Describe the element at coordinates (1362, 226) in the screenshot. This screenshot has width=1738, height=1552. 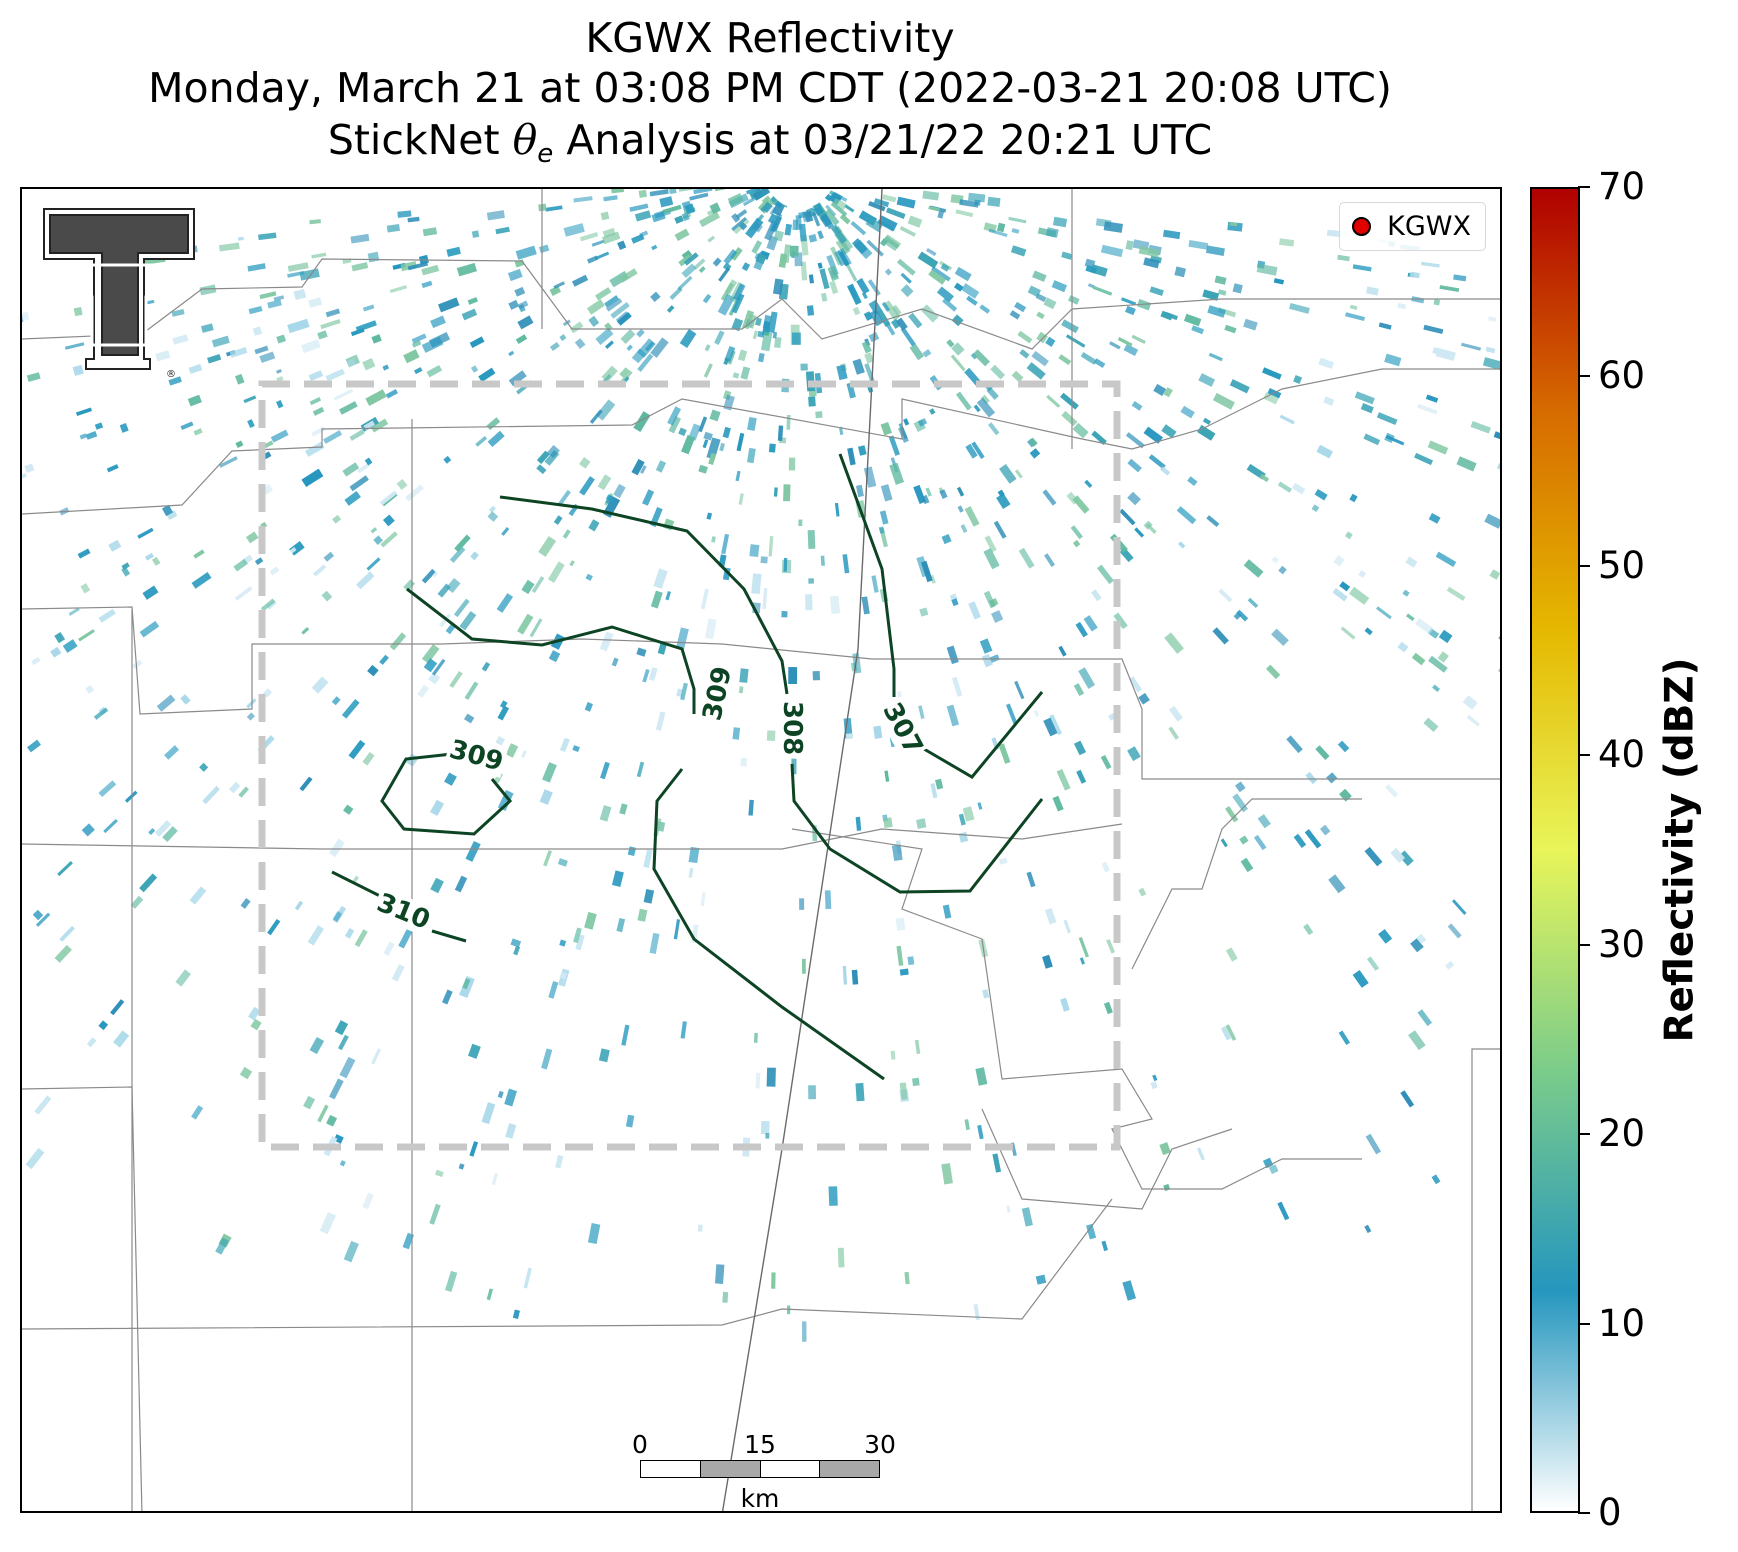
I see `radar-site-legend-icon` at that location.